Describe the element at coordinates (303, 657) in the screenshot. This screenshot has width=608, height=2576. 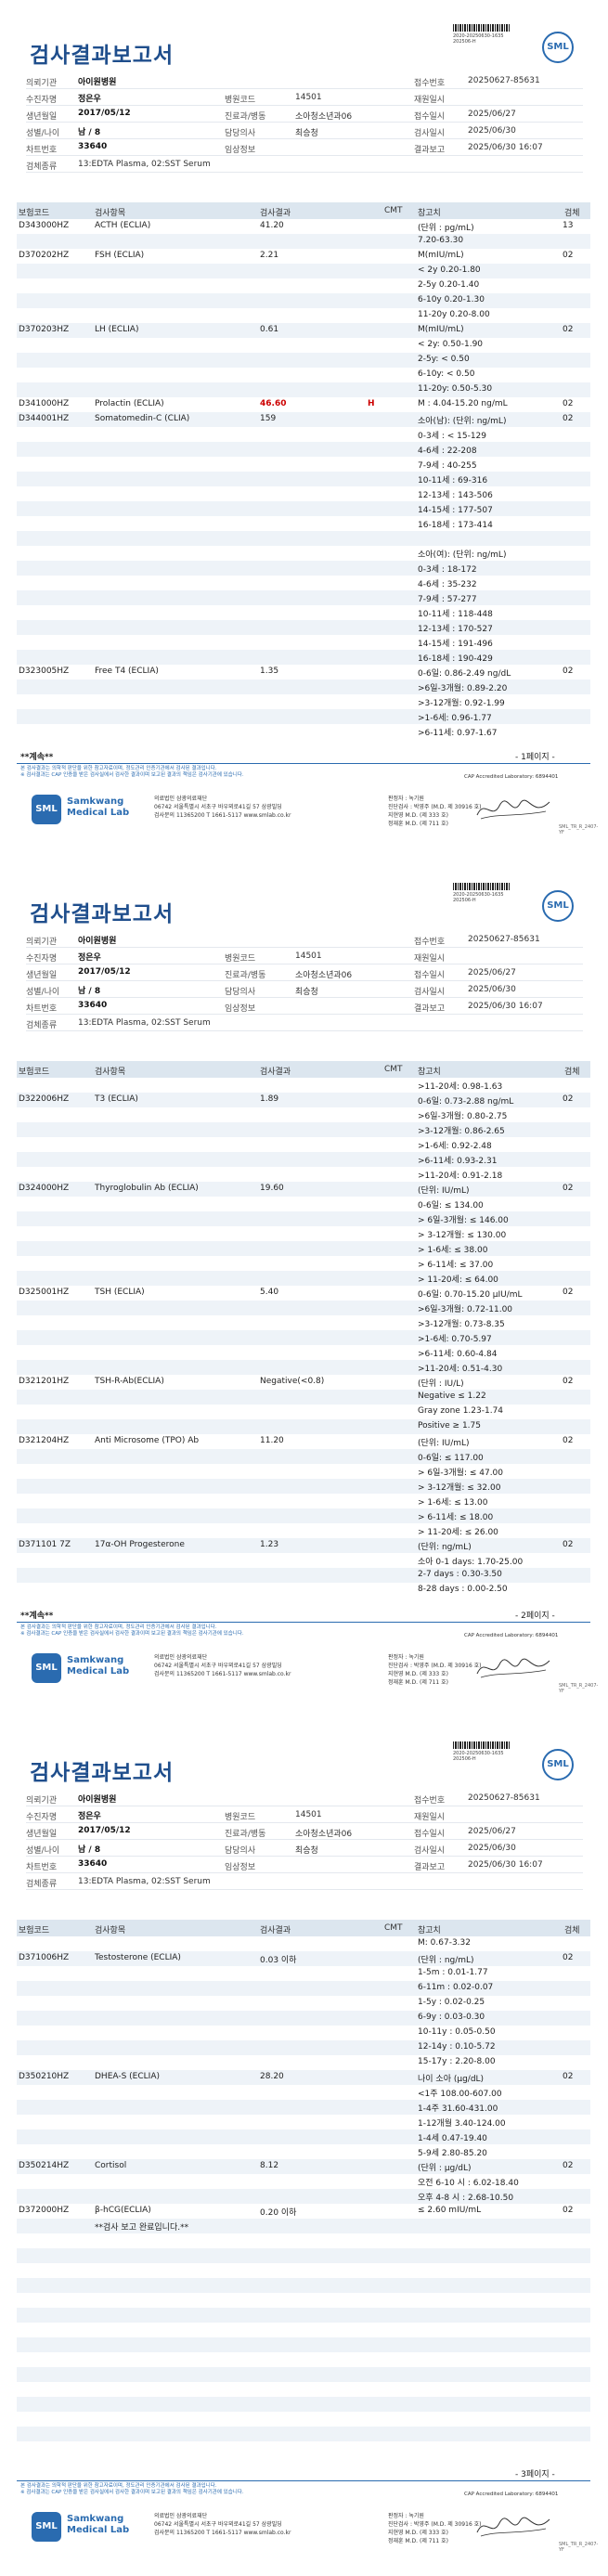
I see `table-row: 16-18세 : 190-429` at that location.